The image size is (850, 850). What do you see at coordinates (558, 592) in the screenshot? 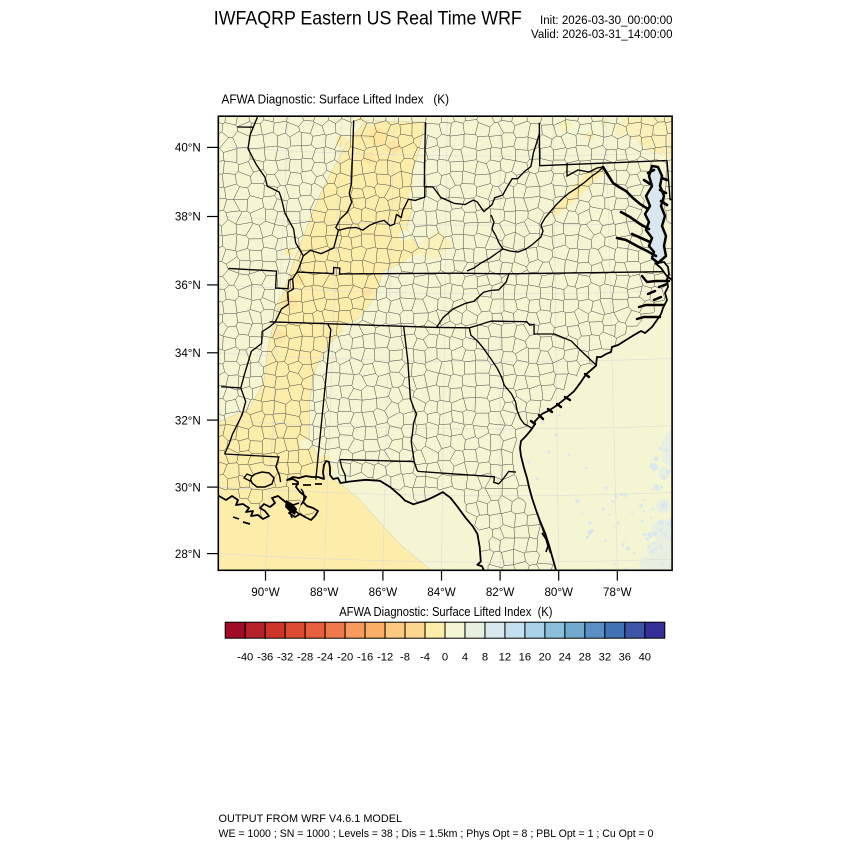
I see `svg-text: 80°W` at bounding box center [558, 592].